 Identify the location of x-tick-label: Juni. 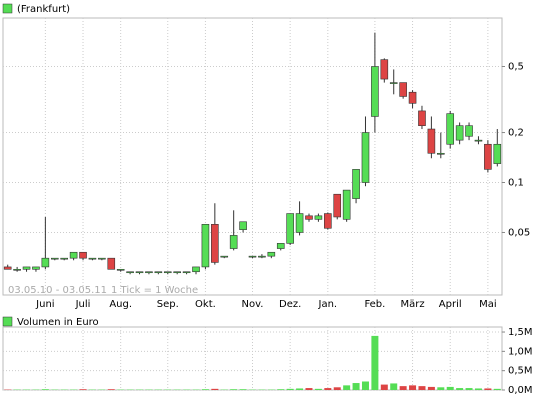
(44, 304).